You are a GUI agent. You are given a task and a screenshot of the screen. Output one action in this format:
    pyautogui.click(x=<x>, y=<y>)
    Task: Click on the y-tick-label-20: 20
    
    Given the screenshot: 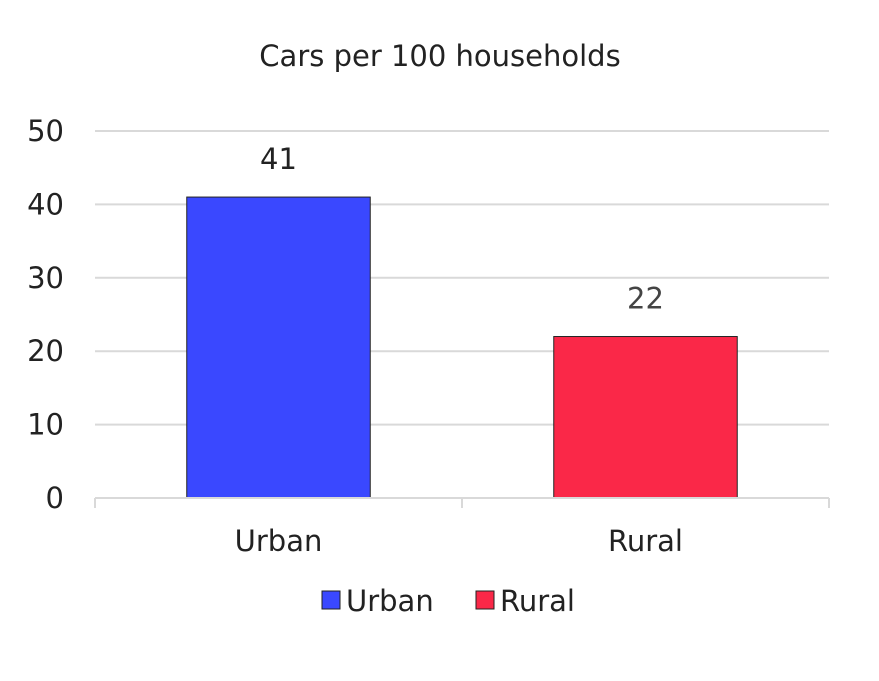 What is the action you would take?
    pyautogui.click(x=45, y=351)
    